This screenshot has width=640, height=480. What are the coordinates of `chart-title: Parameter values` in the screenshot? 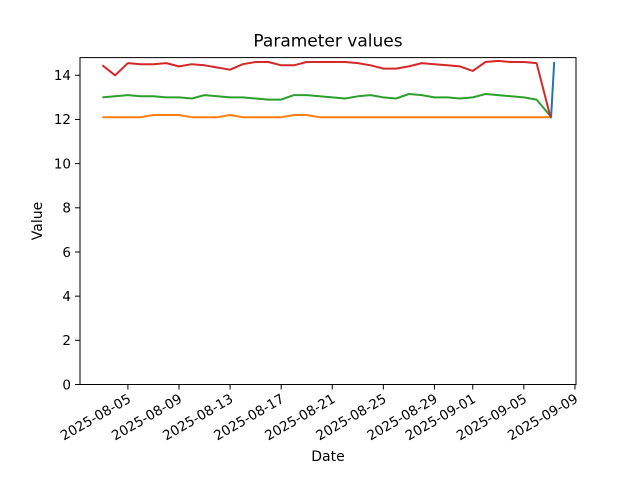 It's located at (327, 42).